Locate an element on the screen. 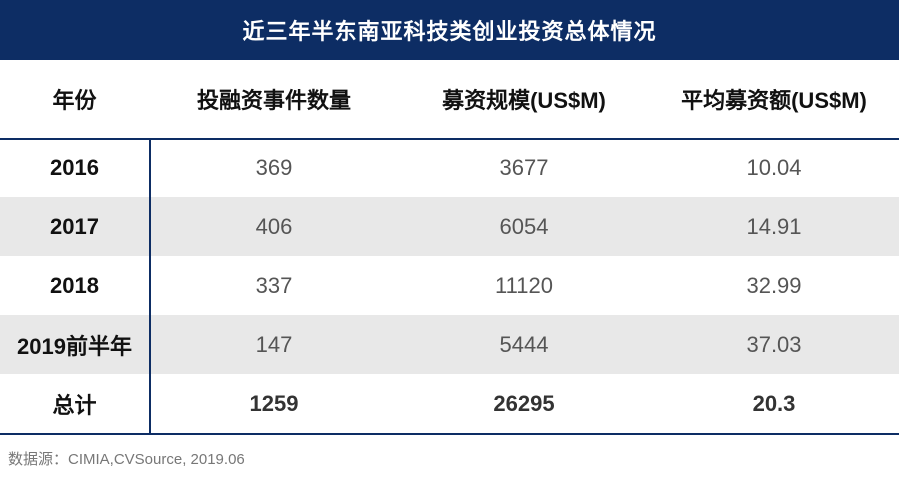  table-cell: 5444 is located at coordinates (524, 344).